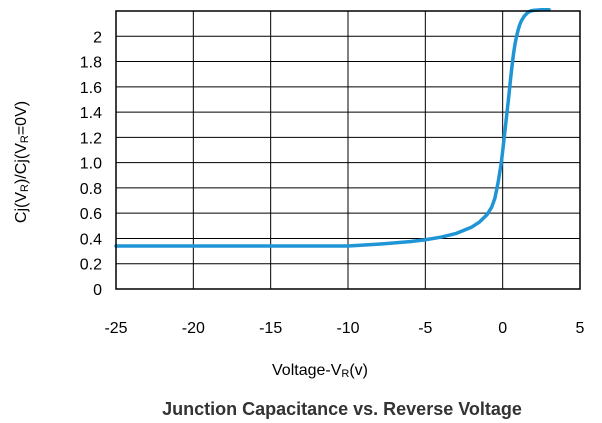 The width and height of the screenshot is (602, 423). Describe the element at coordinates (91, 189) in the screenshot. I see `y-tick-label: 0.8` at that location.